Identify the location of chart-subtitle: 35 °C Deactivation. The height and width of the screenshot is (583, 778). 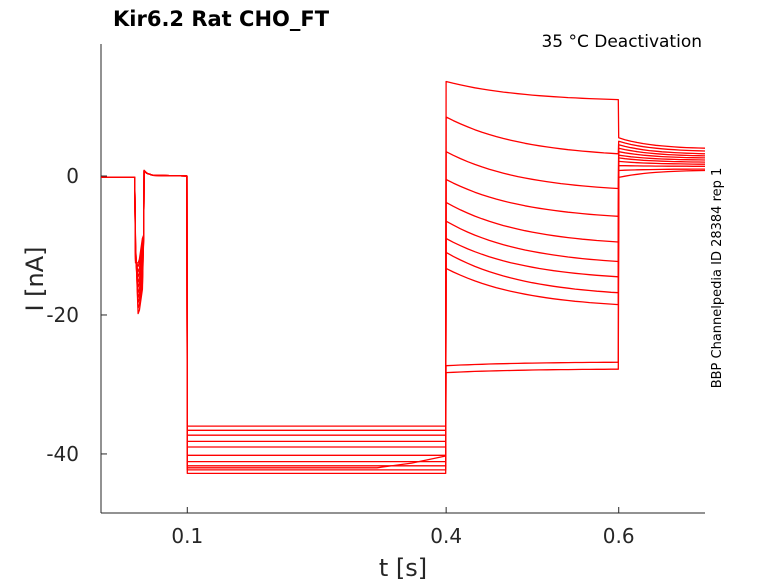
(621, 42).